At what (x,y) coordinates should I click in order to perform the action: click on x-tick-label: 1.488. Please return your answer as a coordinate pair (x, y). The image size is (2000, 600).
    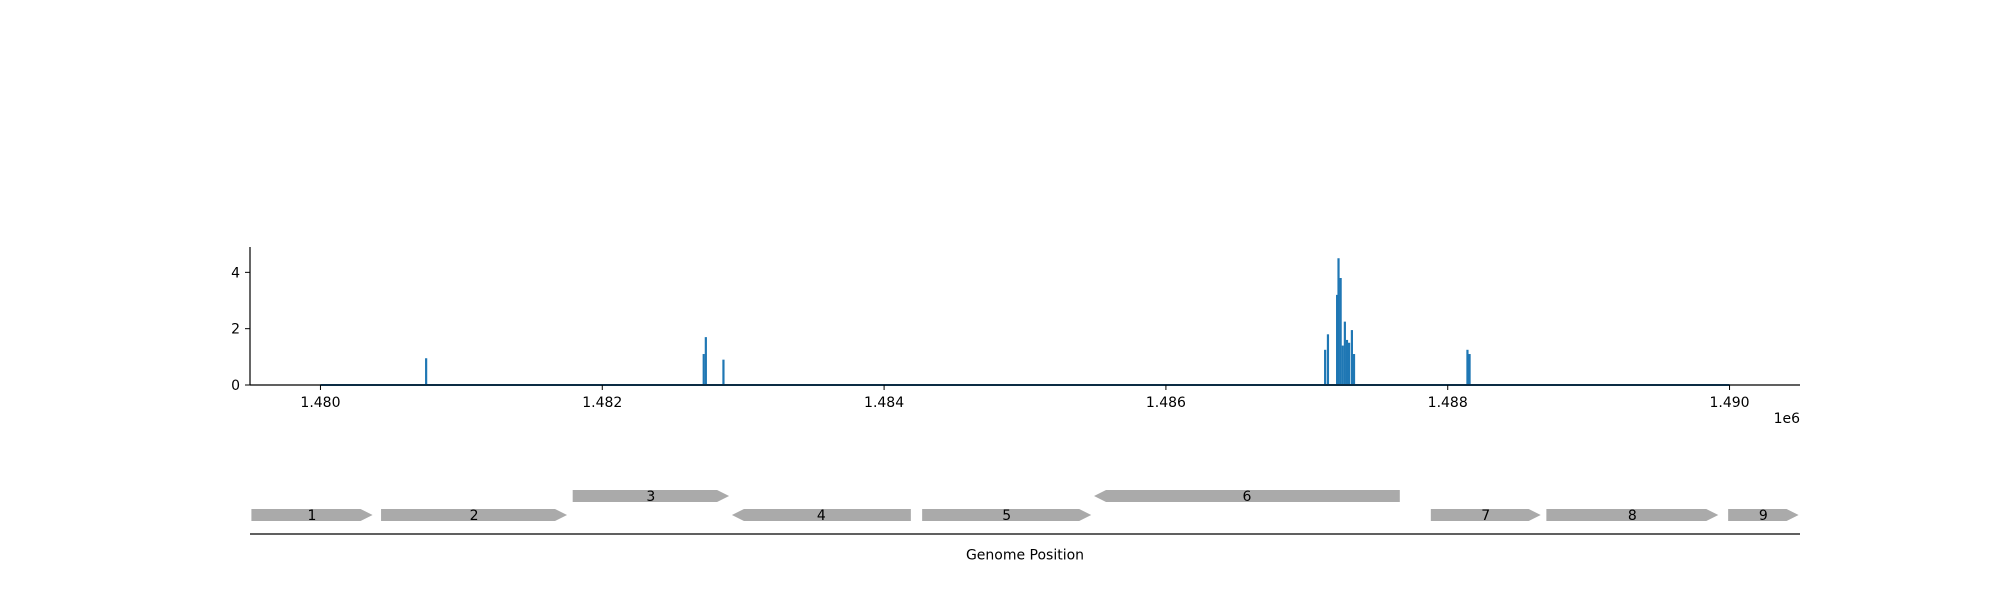
    Looking at the image, I should click on (1448, 403).